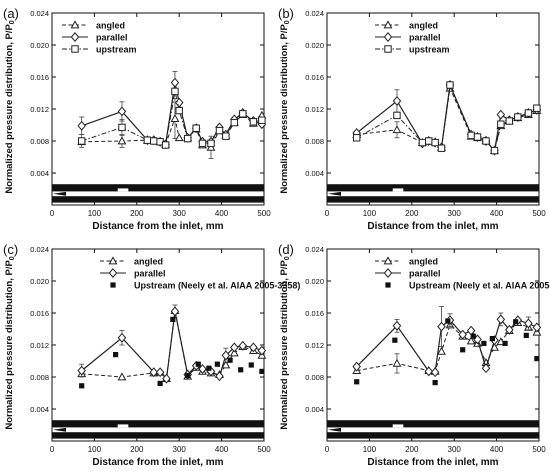 The image size is (550, 471). I want to click on x-tick-label: 100, so click(95, 213).